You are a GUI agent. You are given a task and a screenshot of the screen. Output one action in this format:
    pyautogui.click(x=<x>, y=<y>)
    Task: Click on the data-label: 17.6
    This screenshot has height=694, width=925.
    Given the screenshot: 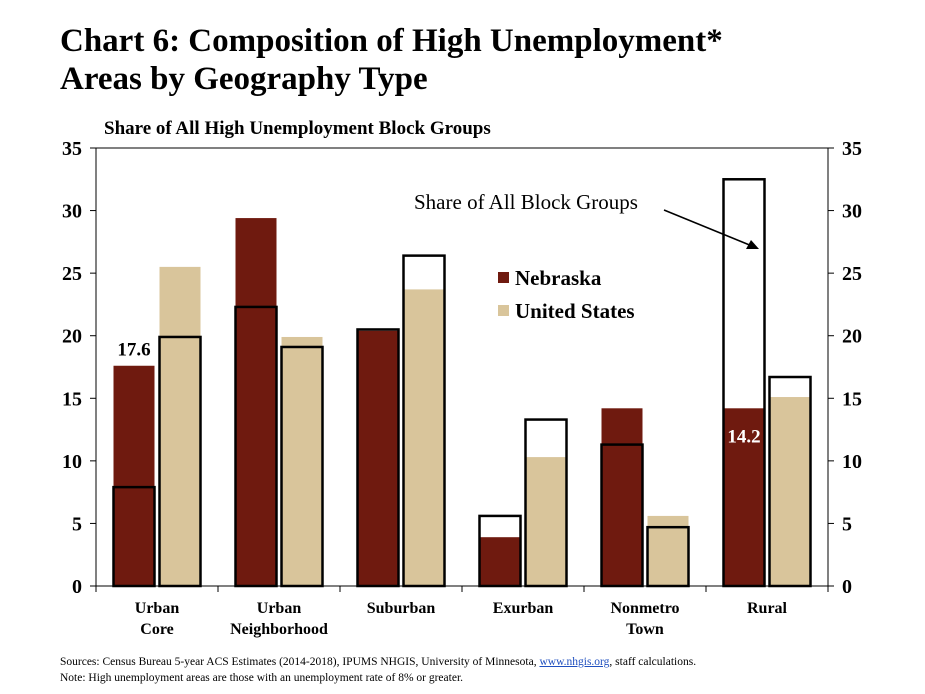 What is the action you would take?
    pyautogui.click(x=133, y=350)
    